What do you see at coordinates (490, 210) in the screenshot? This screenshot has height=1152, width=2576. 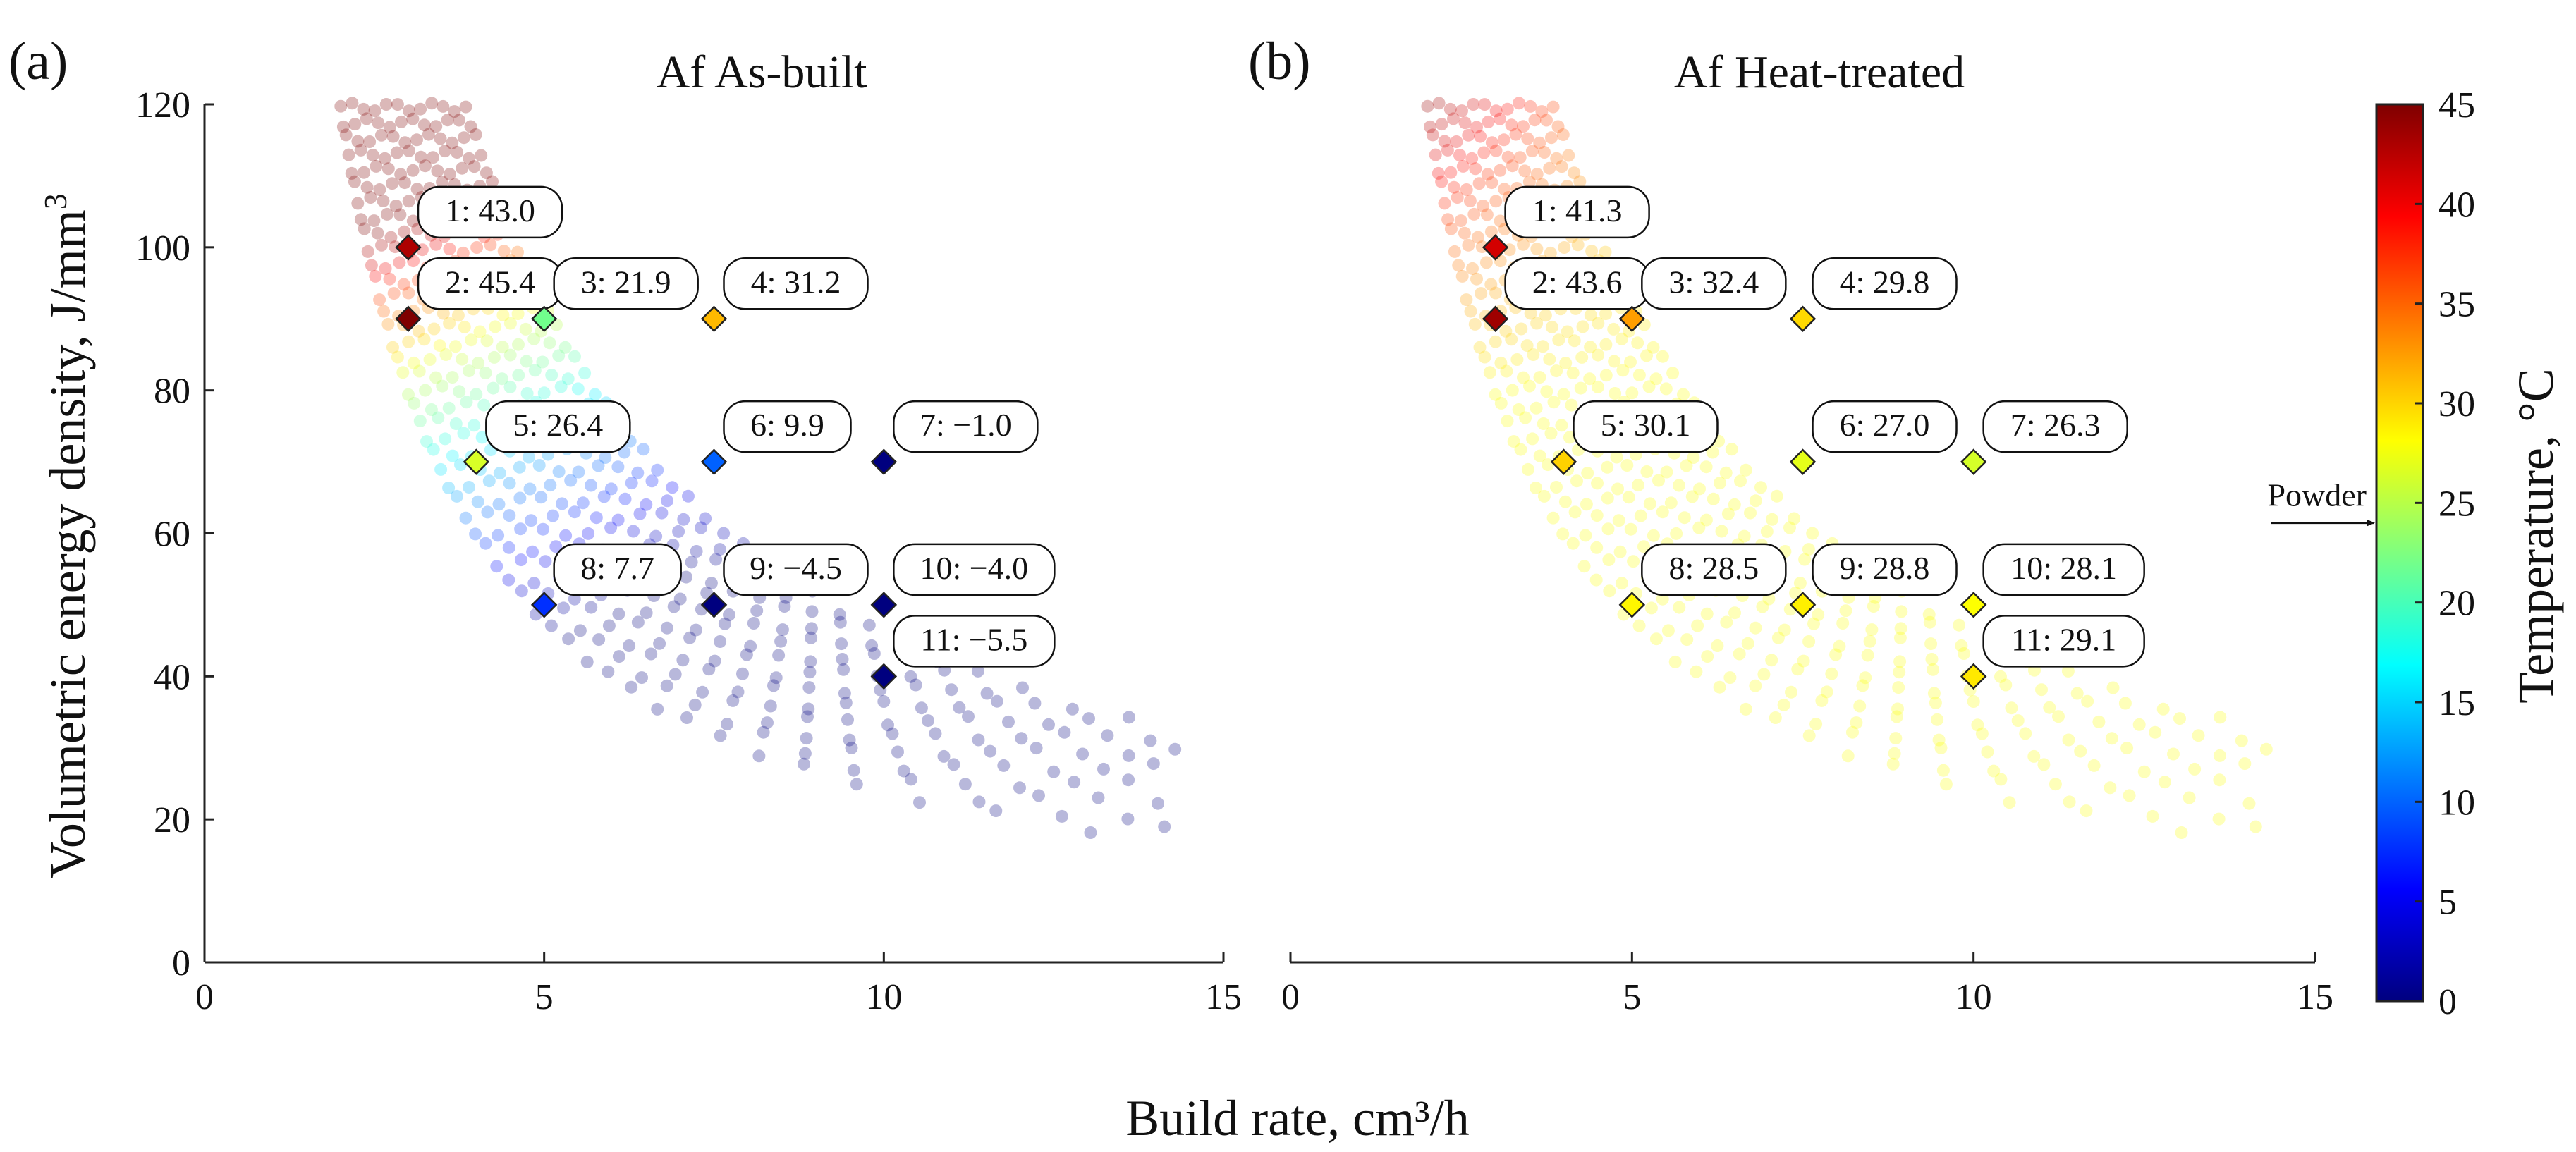 I see `data-label-a-1: 1: 43.0` at bounding box center [490, 210].